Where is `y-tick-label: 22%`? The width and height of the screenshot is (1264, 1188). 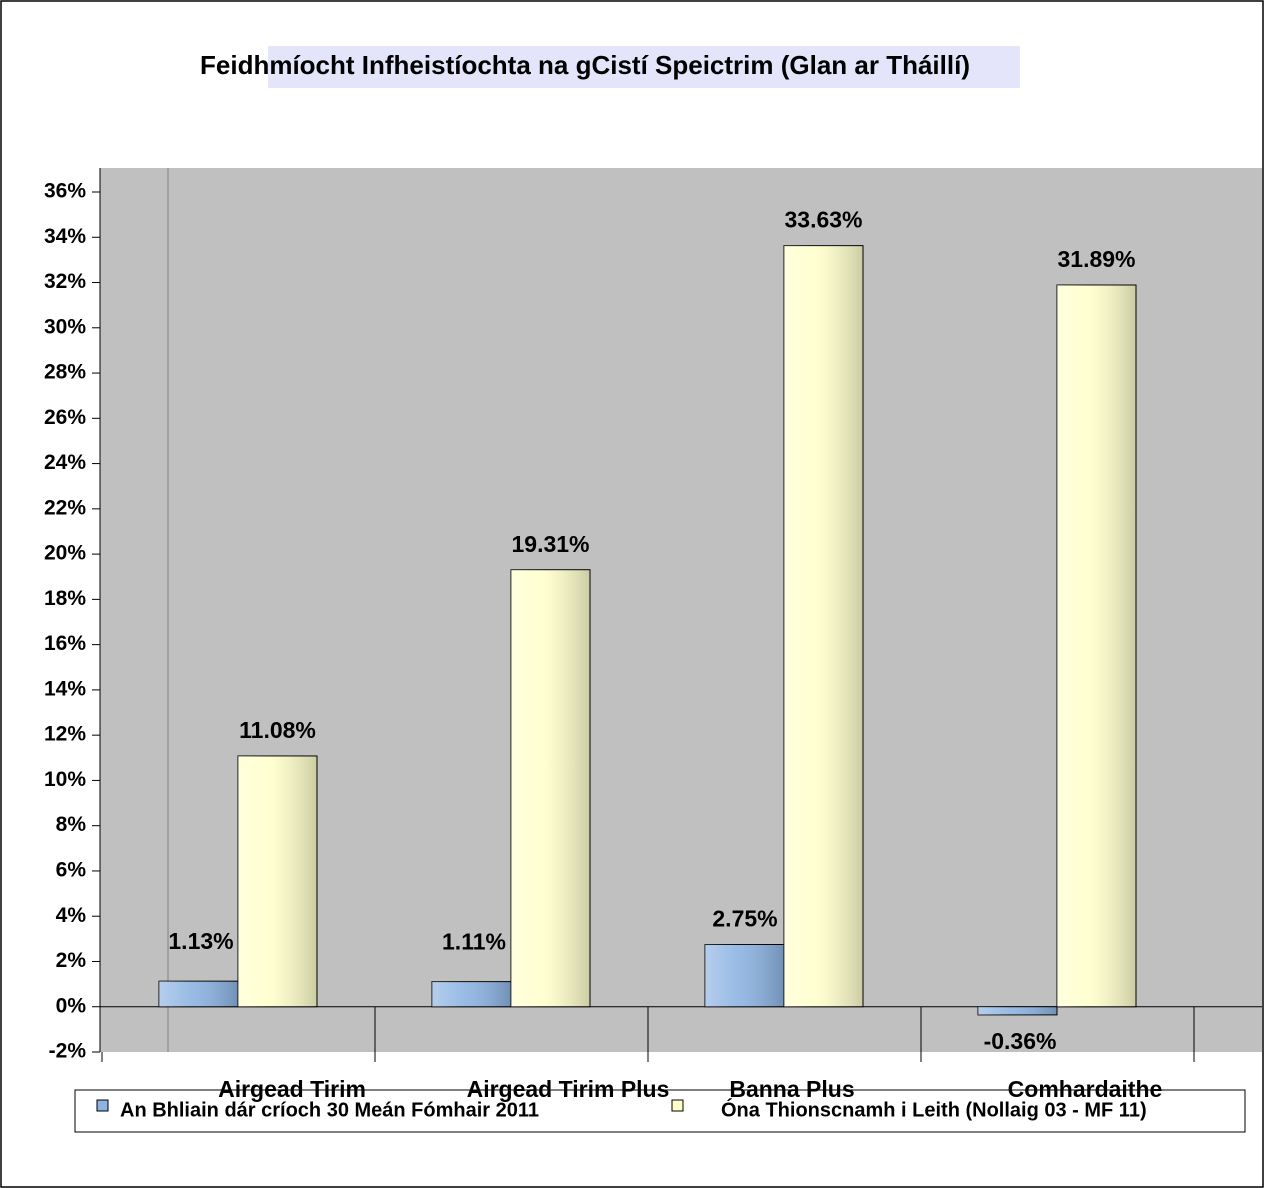 y-tick-label: 22% is located at coordinates (65, 507).